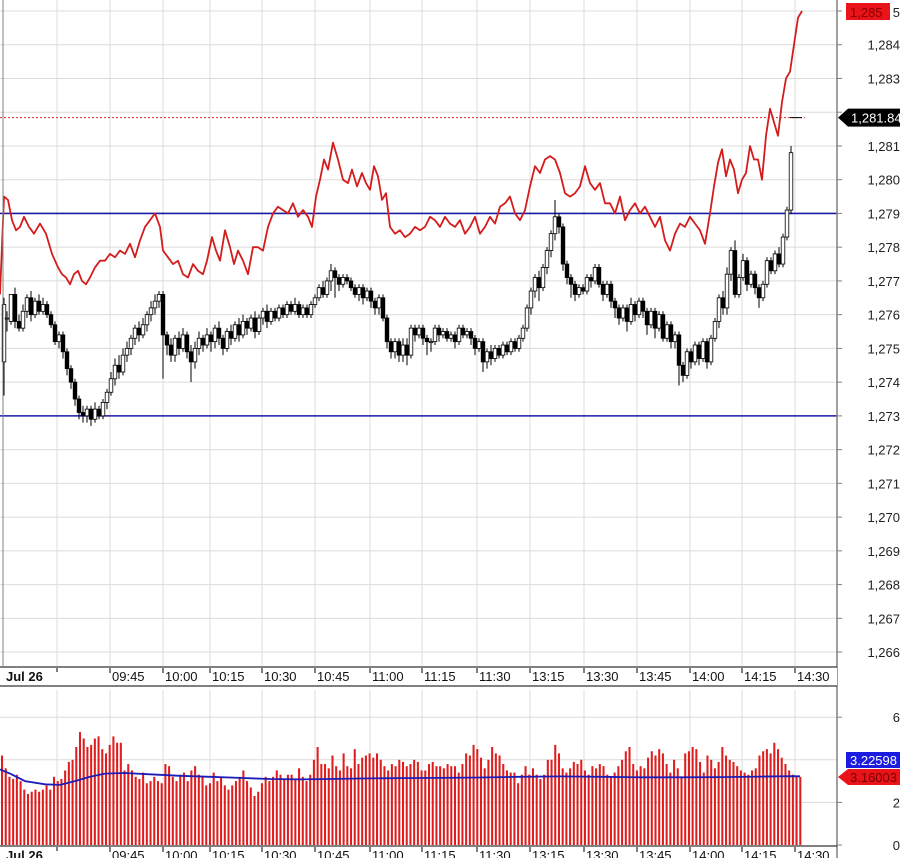 Image resolution: width=900 pixels, height=863 pixels. What do you see at coordinates (883, 450) in the screenshot?
I see `price-tick-label: 1,272` at bounding box center [883, 450].